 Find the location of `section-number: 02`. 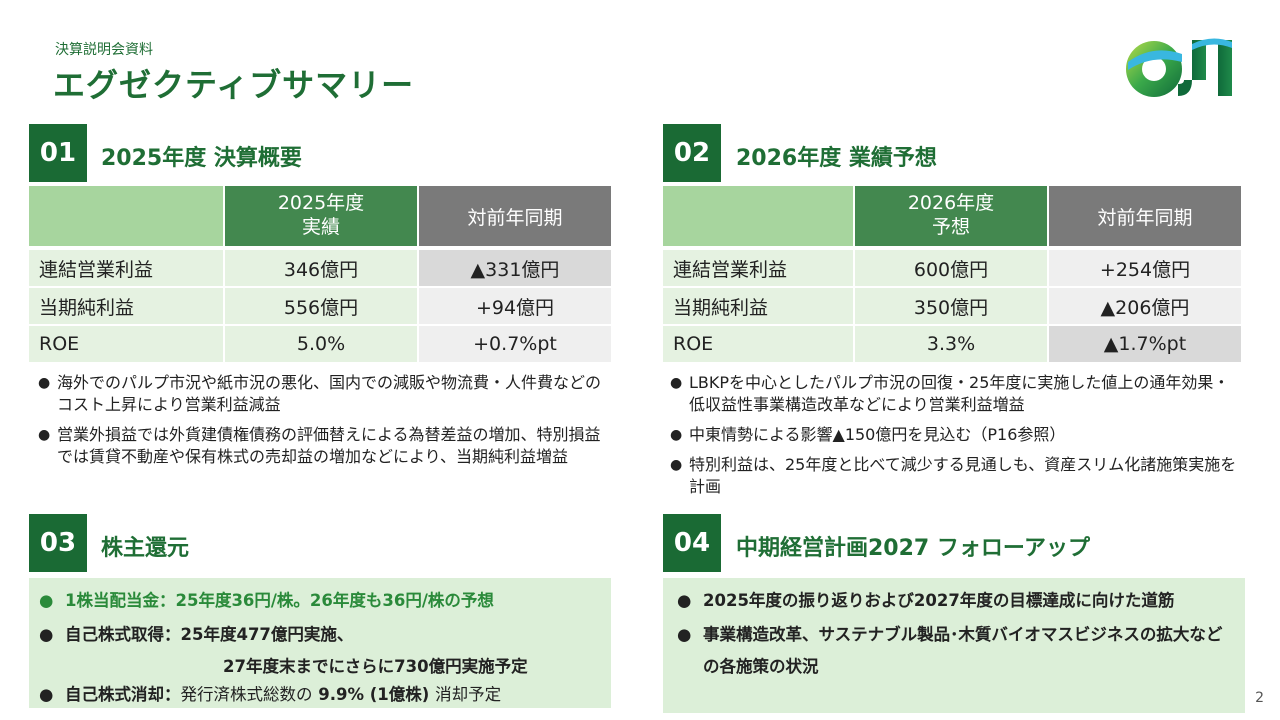

section-number: 02 is located at coordinates (692, 153).